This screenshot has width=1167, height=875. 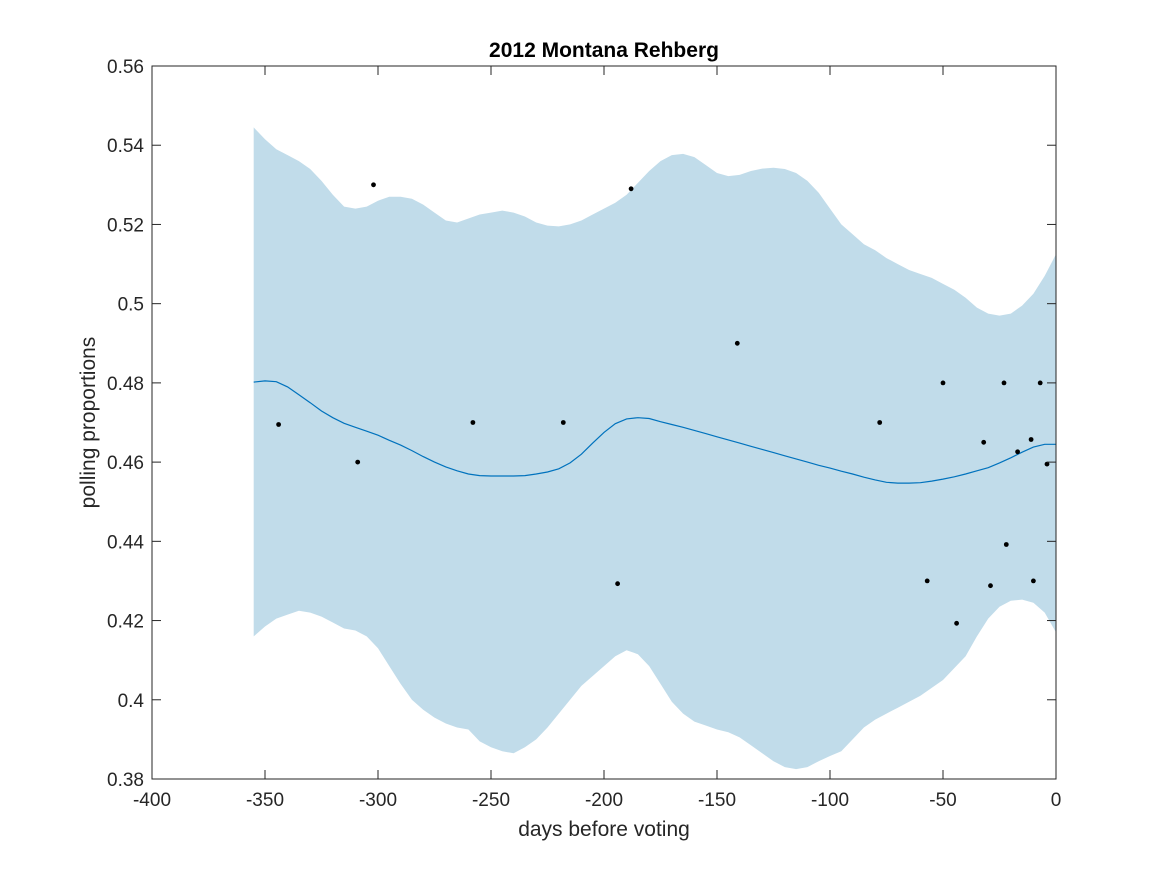 I want to click on y-tick-label: 0.4, so click(x=131, y=701).